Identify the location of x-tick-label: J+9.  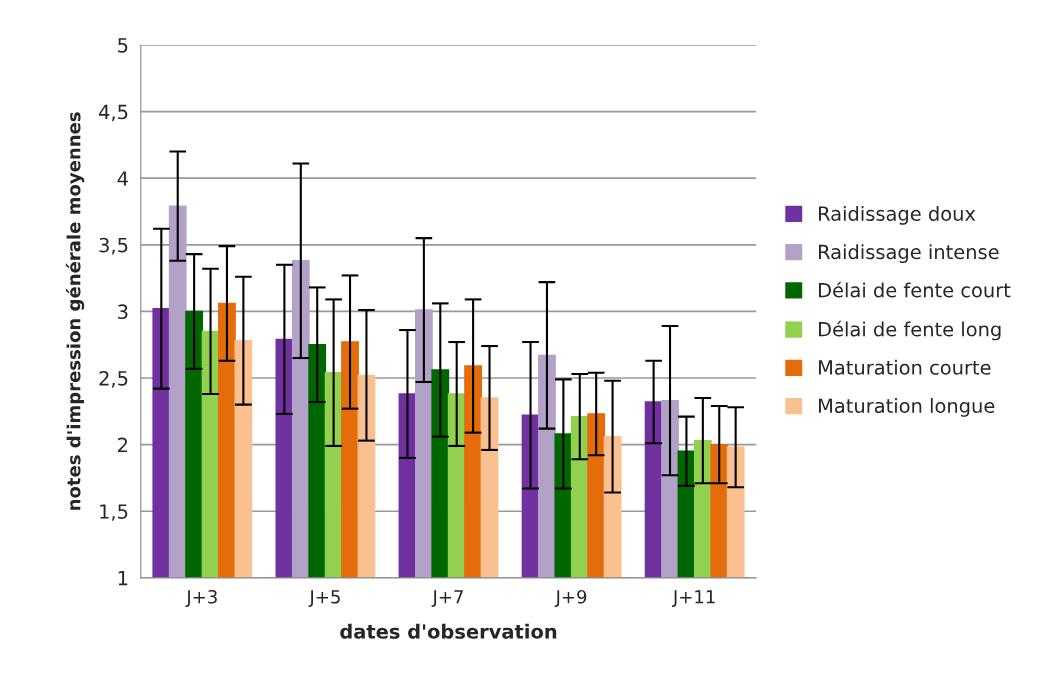
(570, 598).